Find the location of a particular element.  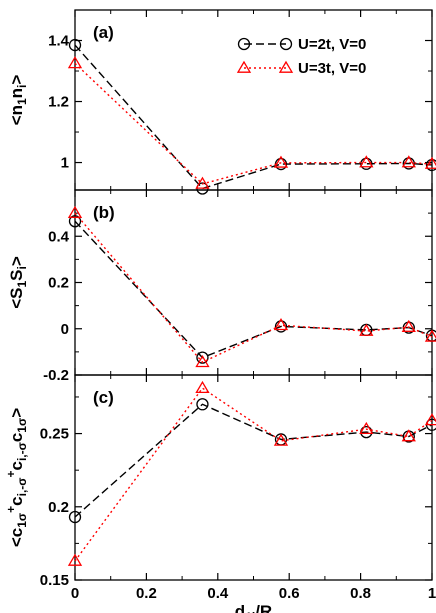

y-tick-label: -0.2 is located at coordinates (56, 375).